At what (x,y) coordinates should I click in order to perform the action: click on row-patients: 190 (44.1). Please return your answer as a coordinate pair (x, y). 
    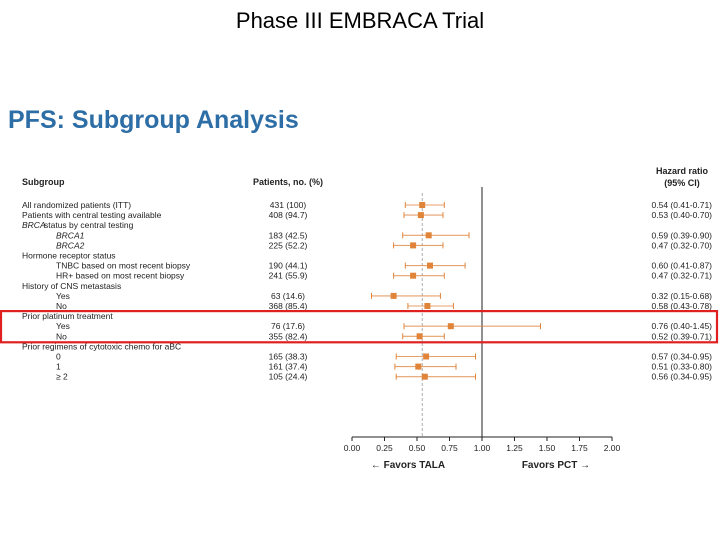
    Looking at the image, I should click on (288, 266).